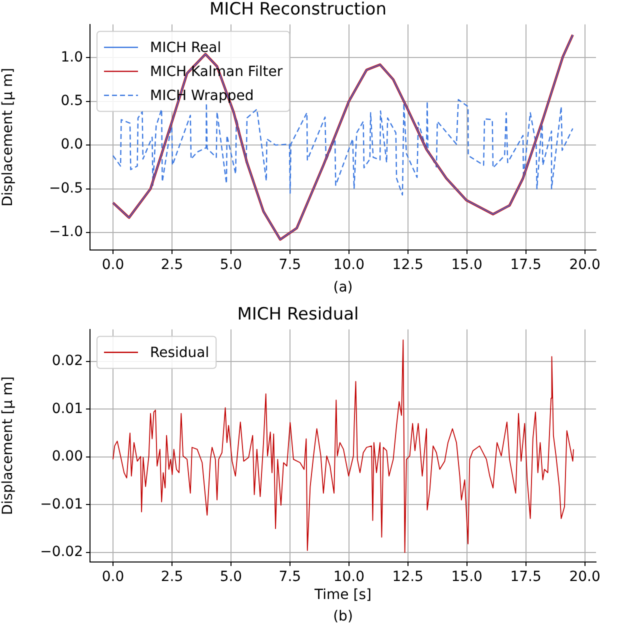 The width and height of the screenshot is (637, 634). I want to click on y-tick-label: −1.0, so click(66, 232).